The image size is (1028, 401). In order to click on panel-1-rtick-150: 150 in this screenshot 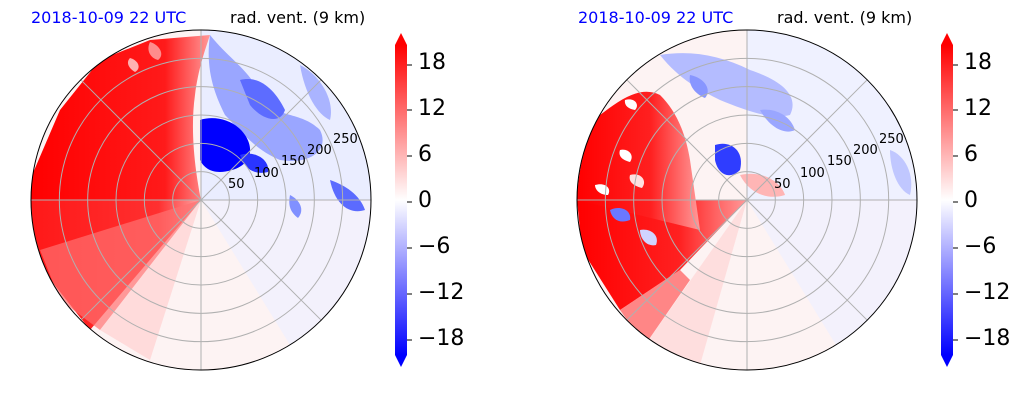, I will do `click(293, 161)`.